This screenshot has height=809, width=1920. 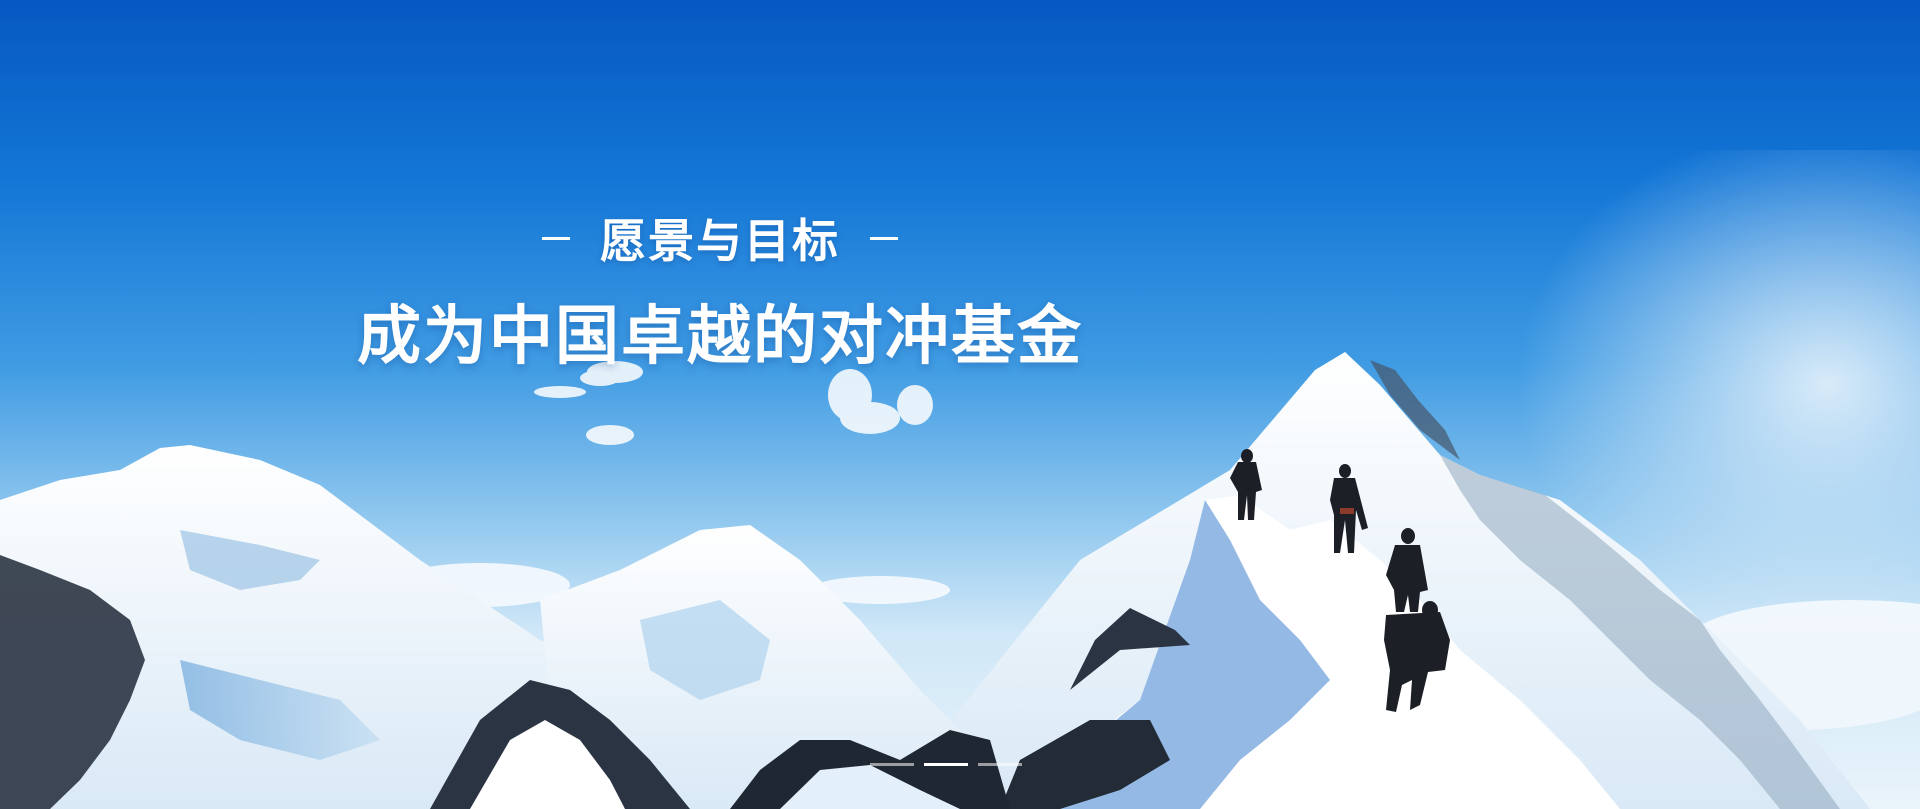 What do you see at coordinates (1130, 649) in the screenshot?
I see `ridge-rocks` at bounding box center [1130, 649].